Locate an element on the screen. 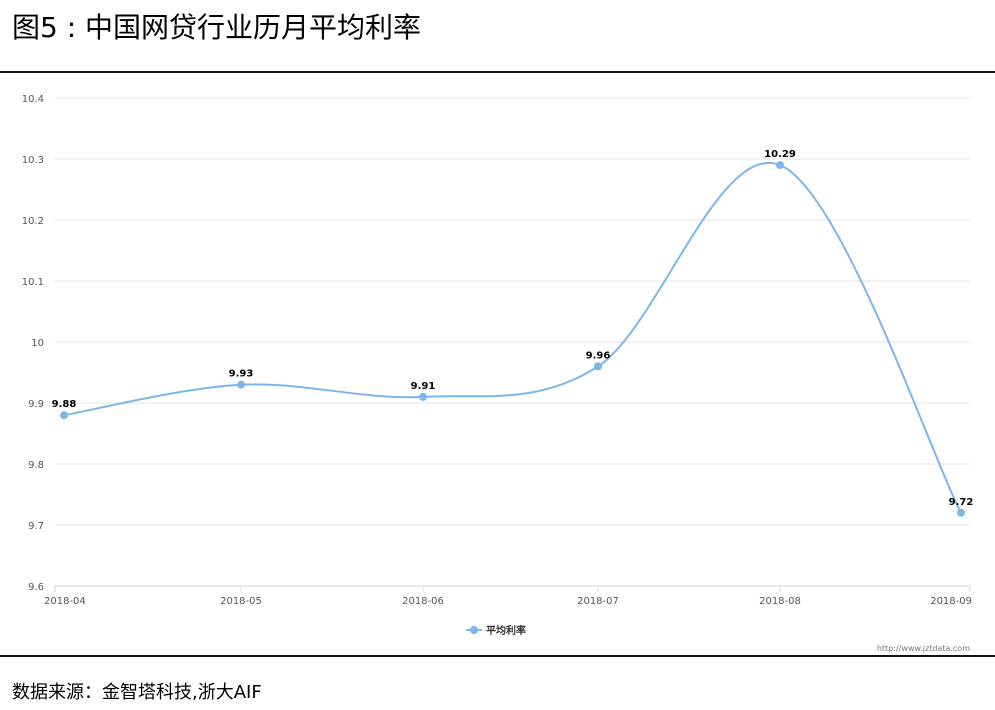 This screenshot has height=710, width=995. figure-title: 图5 : 中国网贷行业历月平均利率 is located at coordinates (217, 27).